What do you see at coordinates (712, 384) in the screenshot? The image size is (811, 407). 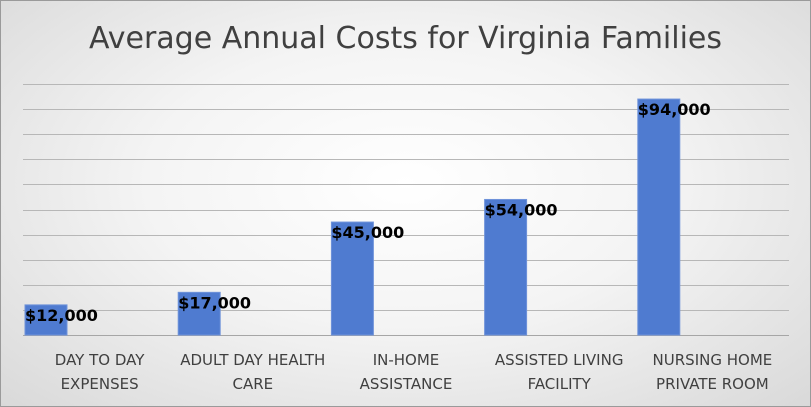 I see `x-tick-label: PRIVATE ROOM` at bounding box center [712, 384].